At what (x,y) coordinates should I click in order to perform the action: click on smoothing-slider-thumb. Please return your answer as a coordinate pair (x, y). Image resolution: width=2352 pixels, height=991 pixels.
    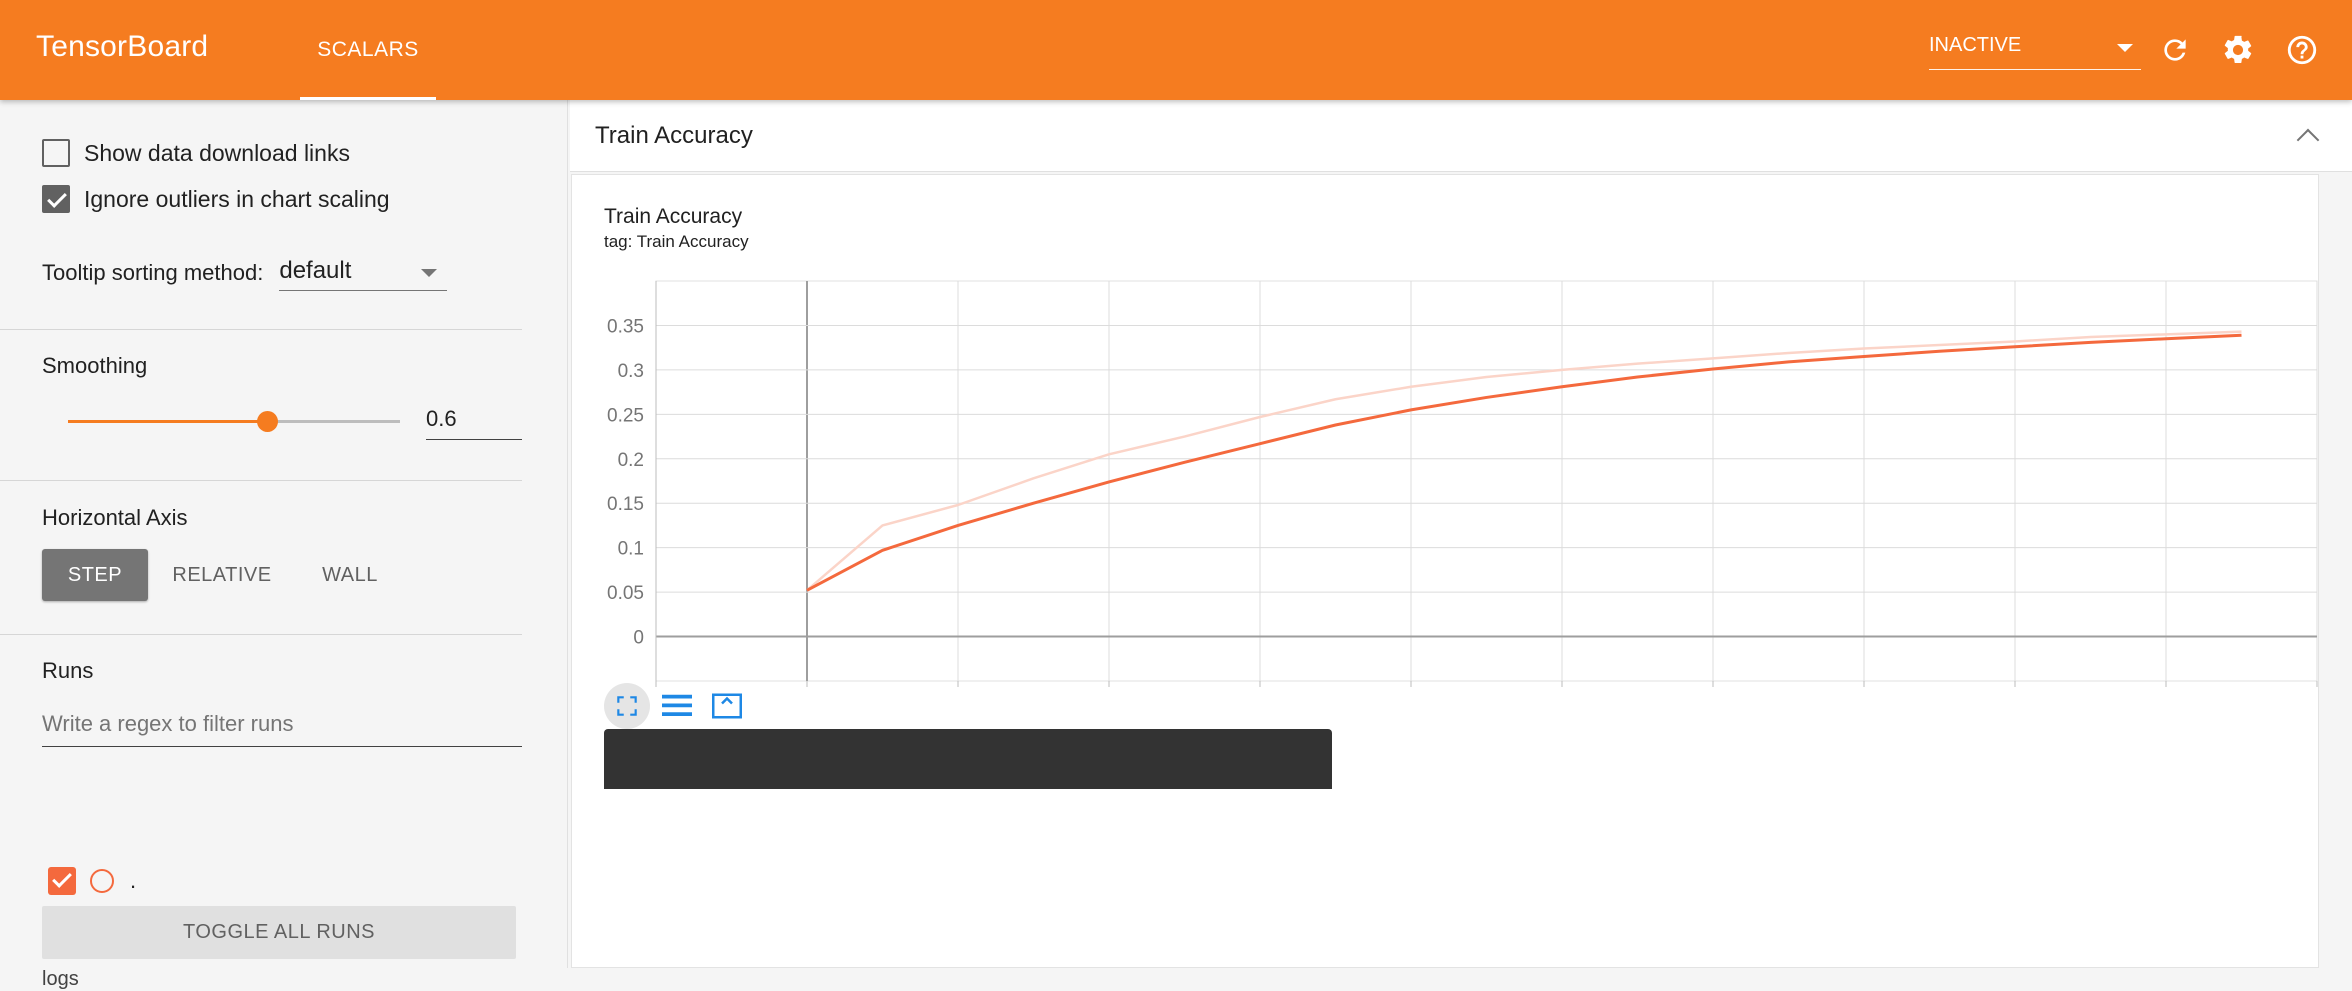
    Looking at the image, I should click on (268, 421).